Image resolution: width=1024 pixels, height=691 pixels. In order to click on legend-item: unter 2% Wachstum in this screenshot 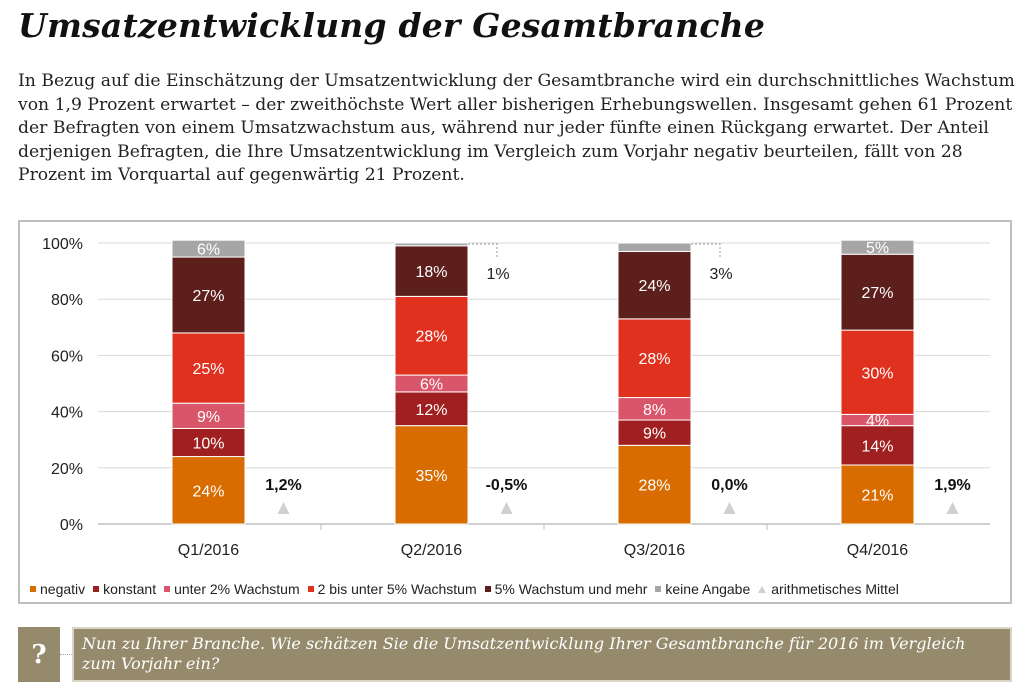, I will do `click(232, 589)`.